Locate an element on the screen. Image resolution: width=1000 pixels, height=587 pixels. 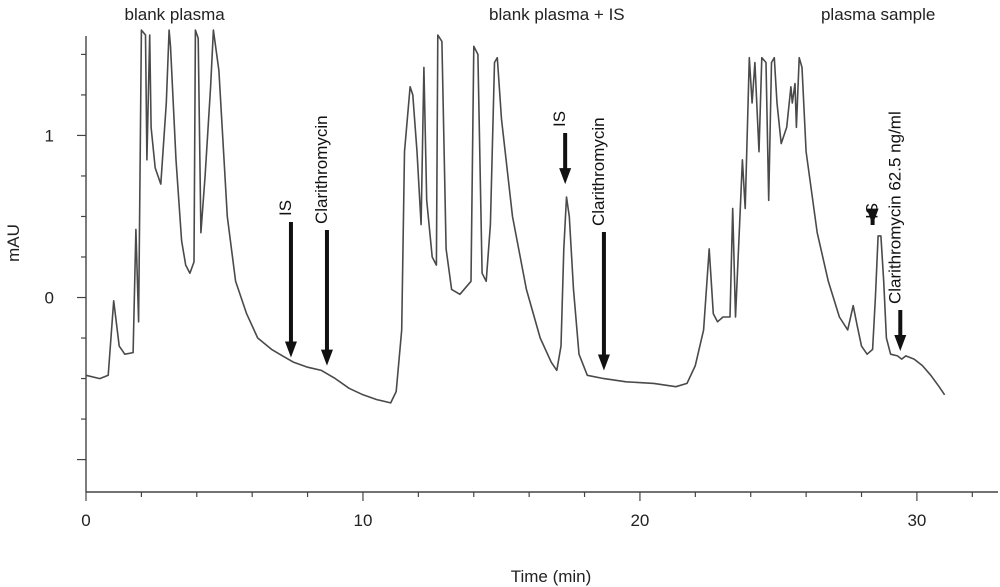
x-tick-label: 20 is located at coordinates (639, 520).